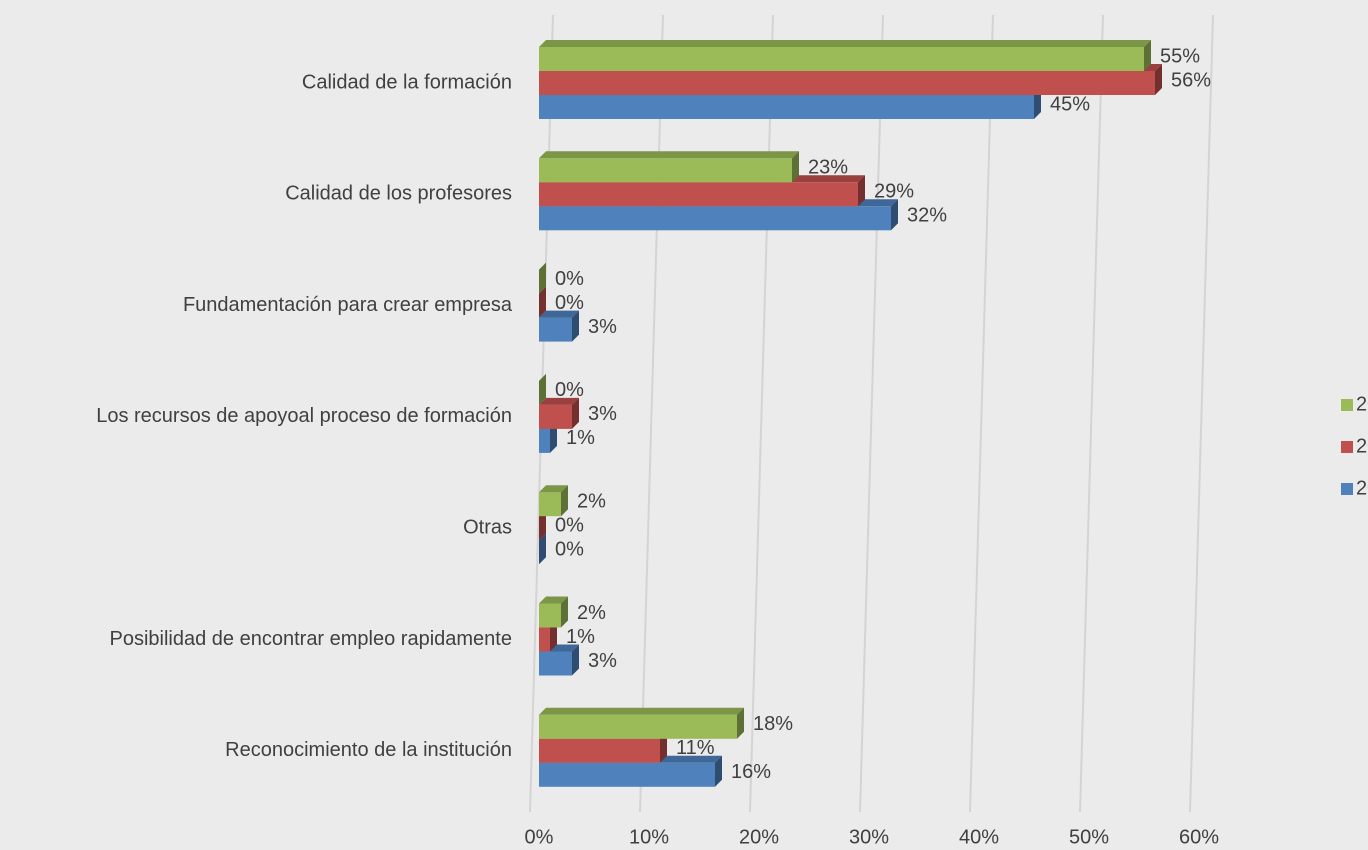 Image resolution: width=1368 pixels, height=850 pixels. Describe the element at coordinates (1089, 837) in the screenshot. I see `x-tick-label: 50%` at that location.